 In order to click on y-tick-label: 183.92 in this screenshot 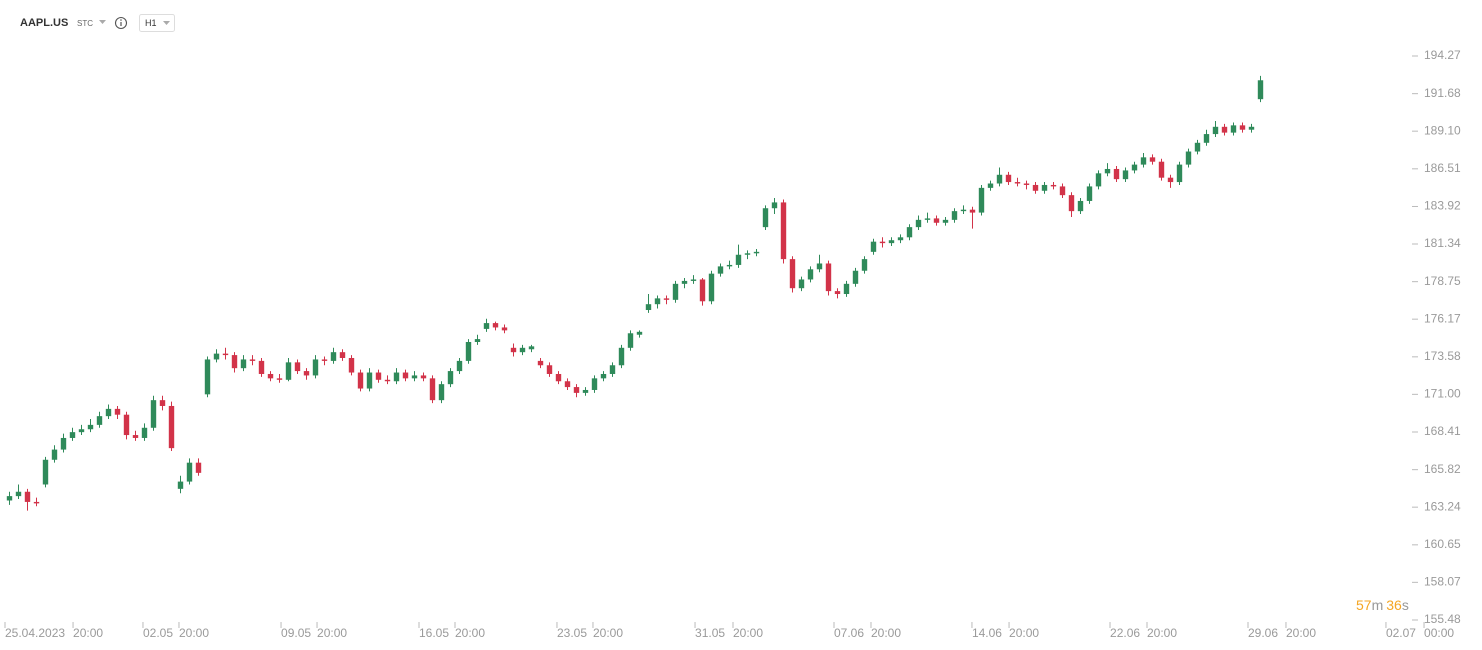, I will do `click(1442, 206)`.